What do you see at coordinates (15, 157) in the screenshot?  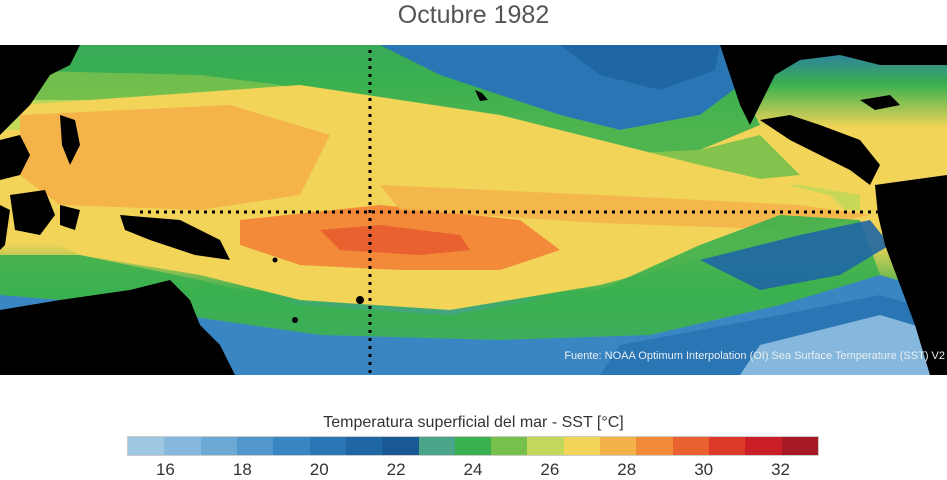 I see `indochina-land` at bounding box center [15, 157].